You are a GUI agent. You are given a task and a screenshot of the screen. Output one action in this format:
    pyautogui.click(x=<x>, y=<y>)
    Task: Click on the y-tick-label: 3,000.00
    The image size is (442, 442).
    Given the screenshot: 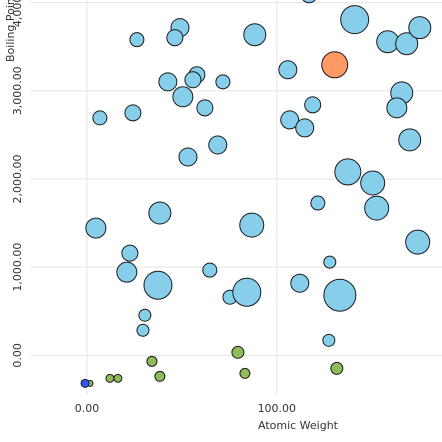 What is the action you would take?
    pyautogui.click(x=17, y=90)
    